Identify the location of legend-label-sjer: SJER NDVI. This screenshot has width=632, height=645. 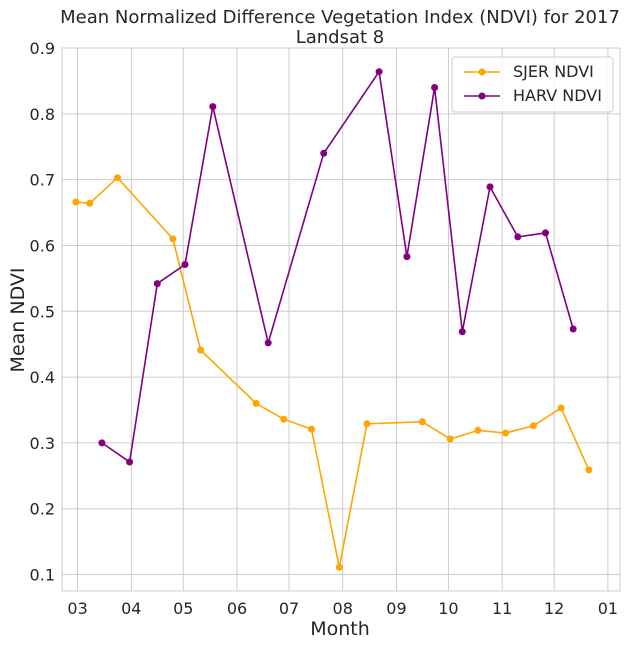
(553, 71).